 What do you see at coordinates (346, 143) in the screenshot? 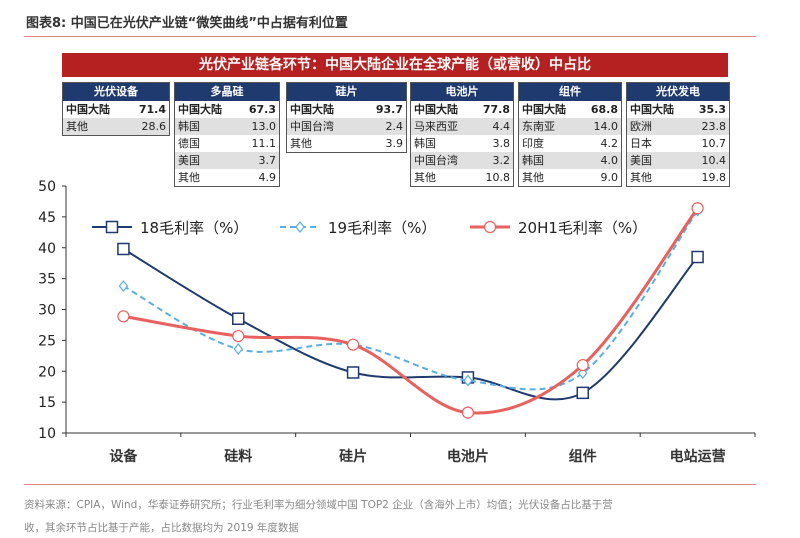
I see `table-row: 其他 3.9` at bounding box center [346, 143].